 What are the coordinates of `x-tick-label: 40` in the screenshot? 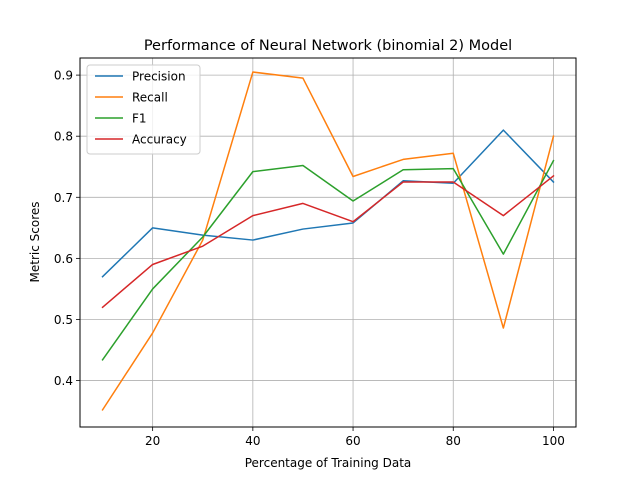 It's located at (252, 441).